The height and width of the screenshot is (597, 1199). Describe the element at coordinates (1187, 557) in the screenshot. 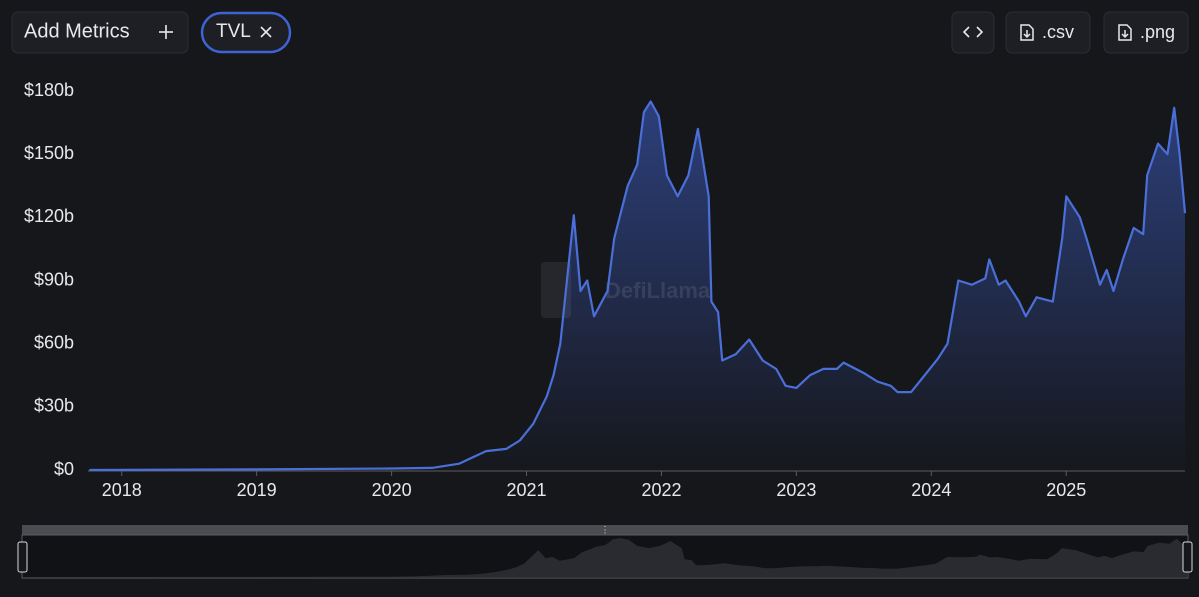

I see `brush-handle-right` at that location.